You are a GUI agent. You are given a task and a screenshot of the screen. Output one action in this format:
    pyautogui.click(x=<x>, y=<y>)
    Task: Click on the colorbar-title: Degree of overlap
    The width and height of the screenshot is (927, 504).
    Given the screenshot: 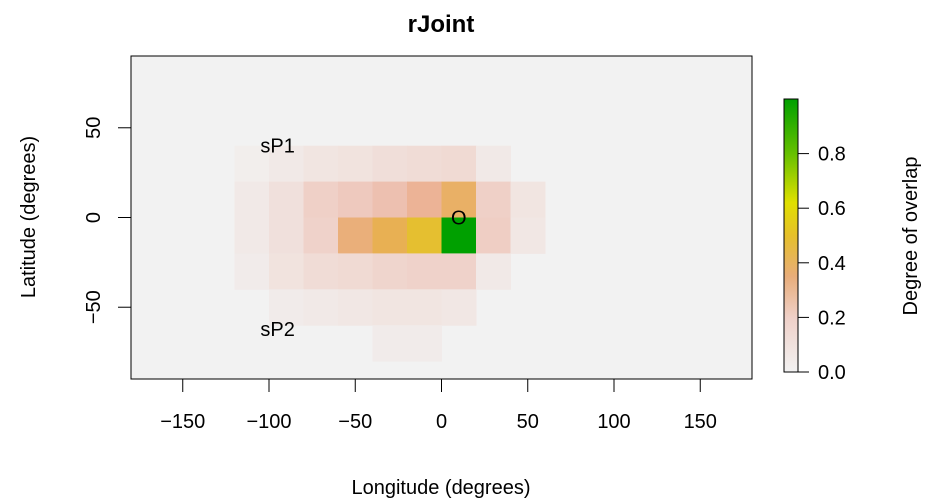 What is the action you would take?
    pyautogui.click(x=911, y=236)
    